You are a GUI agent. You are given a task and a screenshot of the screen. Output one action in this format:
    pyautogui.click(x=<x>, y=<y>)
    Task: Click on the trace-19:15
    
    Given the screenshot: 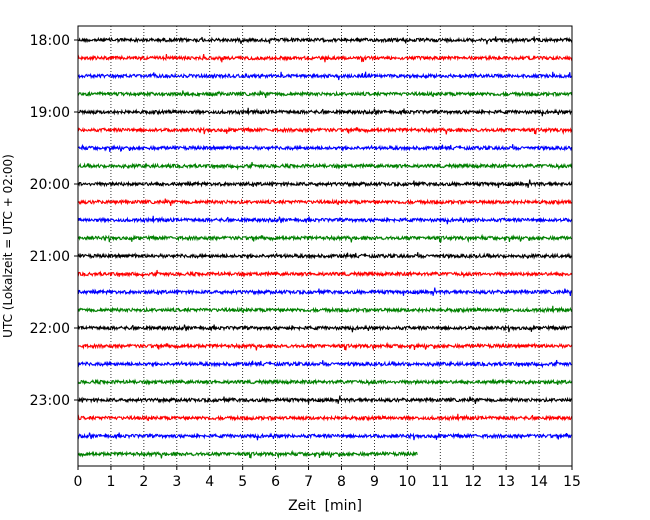 What is the action you would take?
    pyautogui.click(x=325, y=130)
    